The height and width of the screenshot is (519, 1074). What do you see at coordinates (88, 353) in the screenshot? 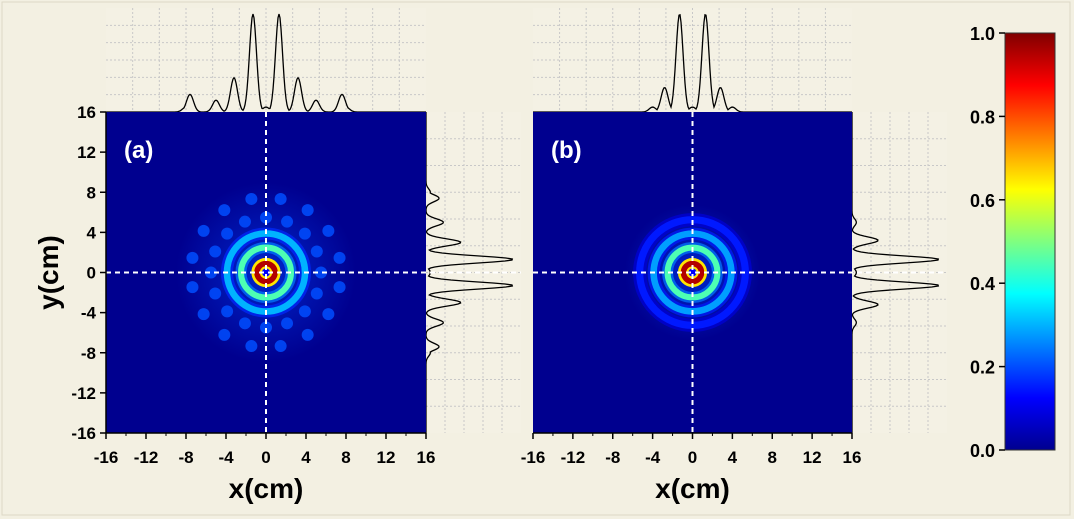
I see `y-tick-label: -8` at bounding box center [88, 353].